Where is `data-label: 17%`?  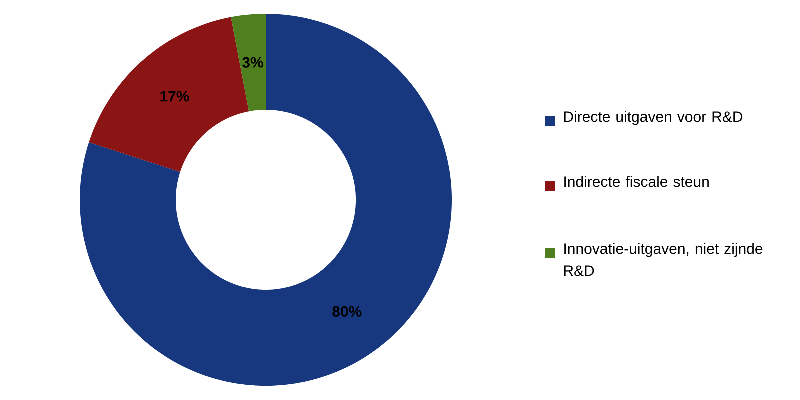
data-label: 17% is located at coordinates (175, 96).